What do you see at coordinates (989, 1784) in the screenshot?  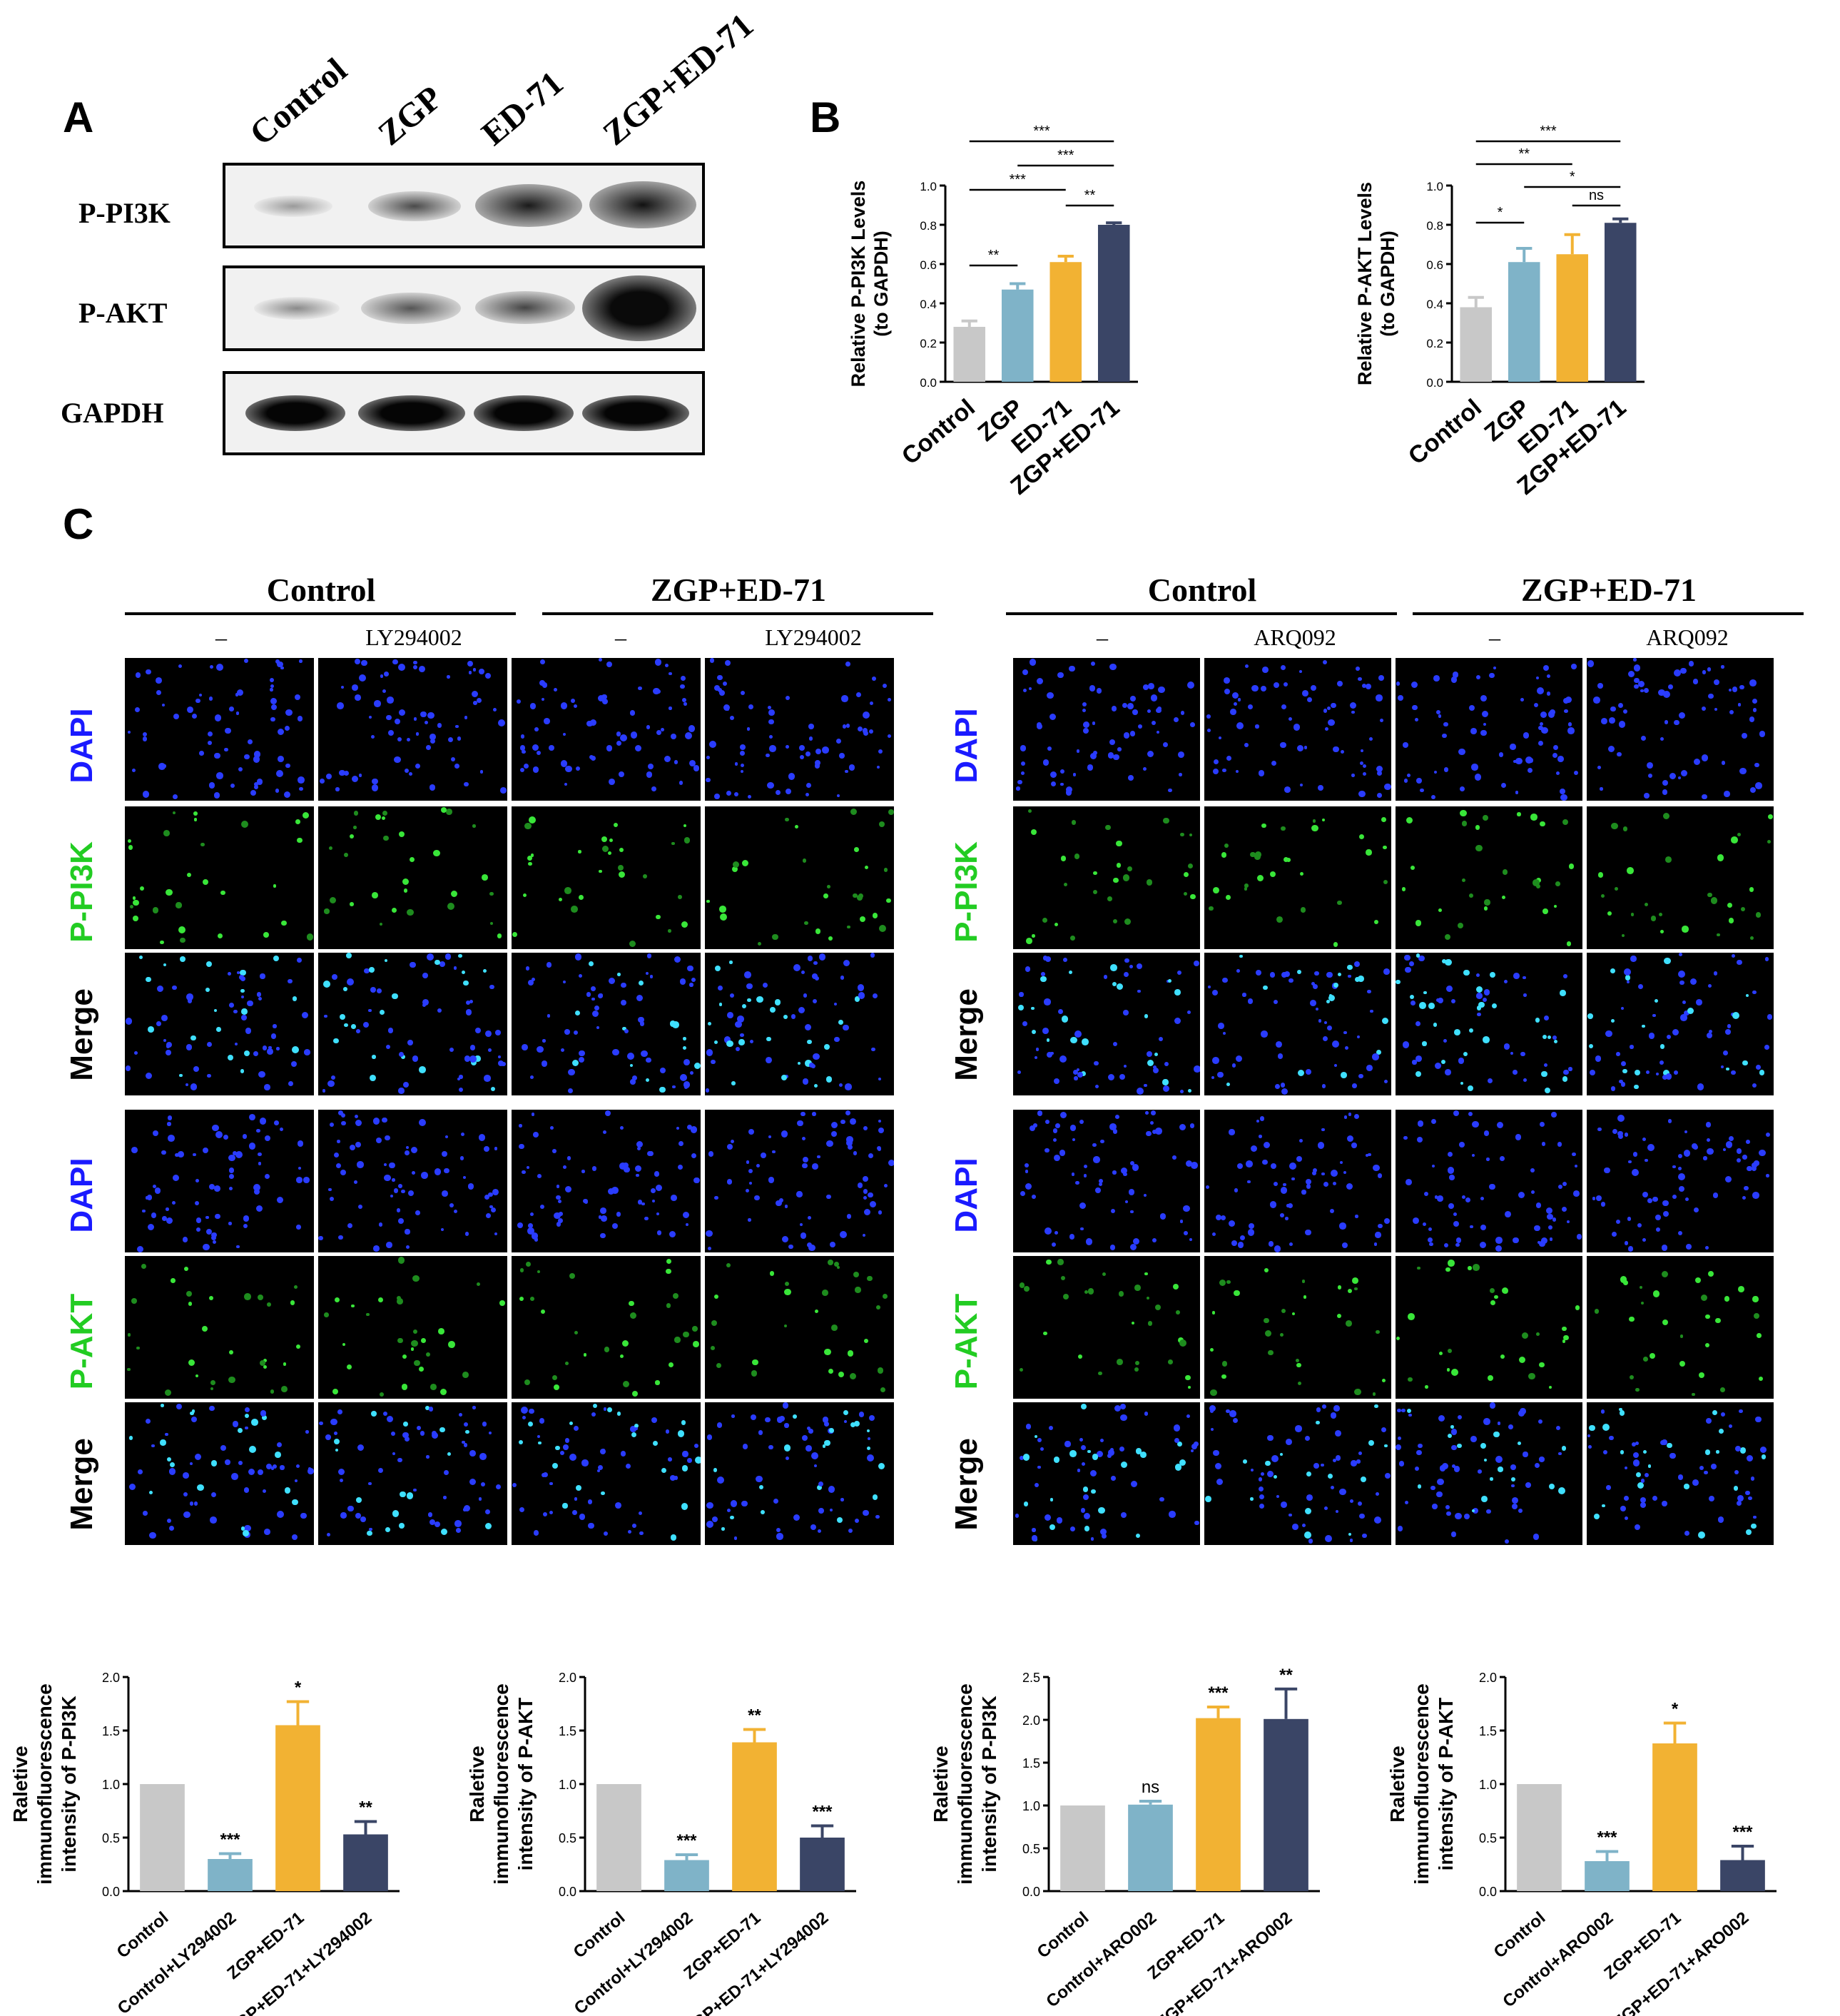 I see `y-axis-label: intensity of P-PI3K` at bounding box center [989, 1784].